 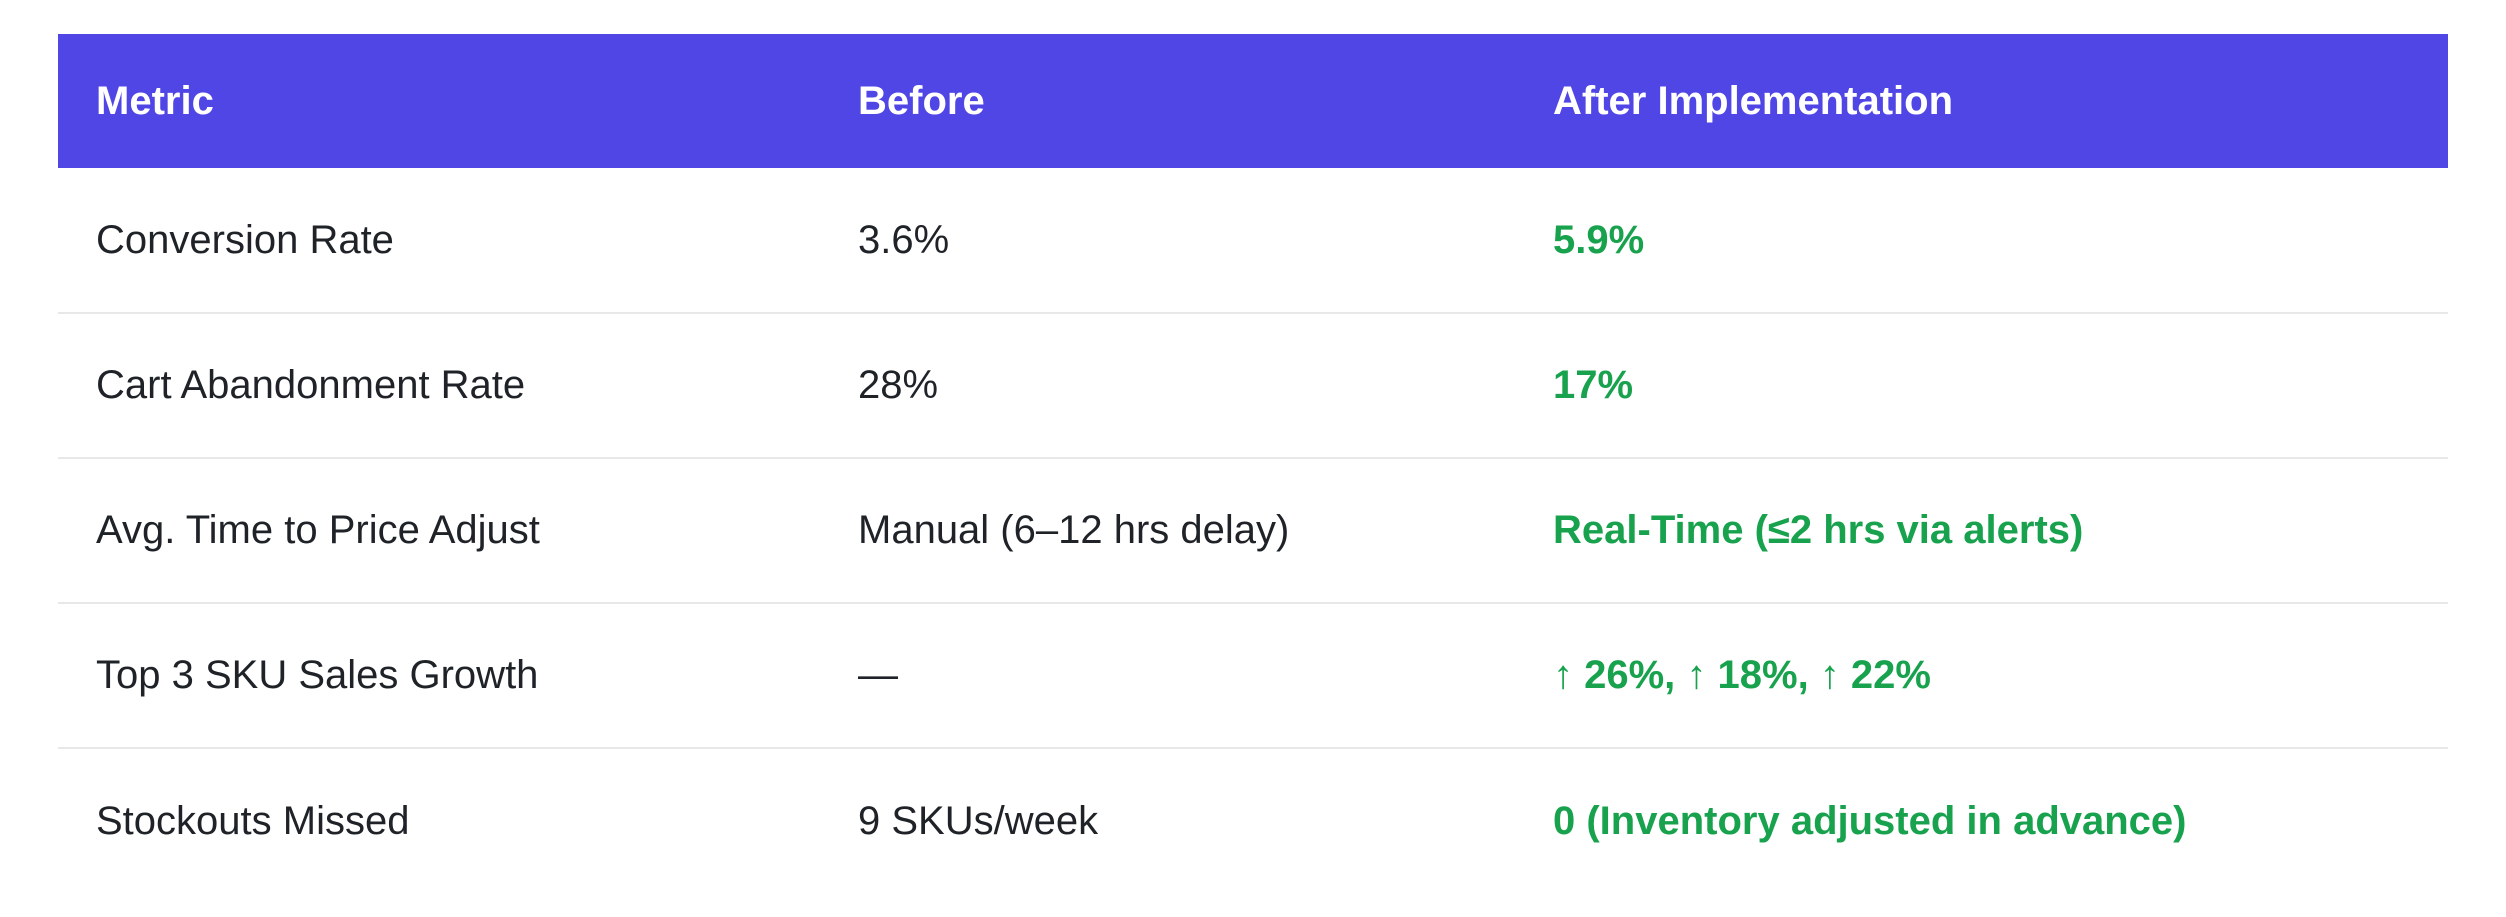 What do you see at coordinates (1981, 676) in the screenshot?
I see `after-value-cell: ↑ 26%, ↑ 18%, ↑ 22%` at bounding box center [1981, 676].